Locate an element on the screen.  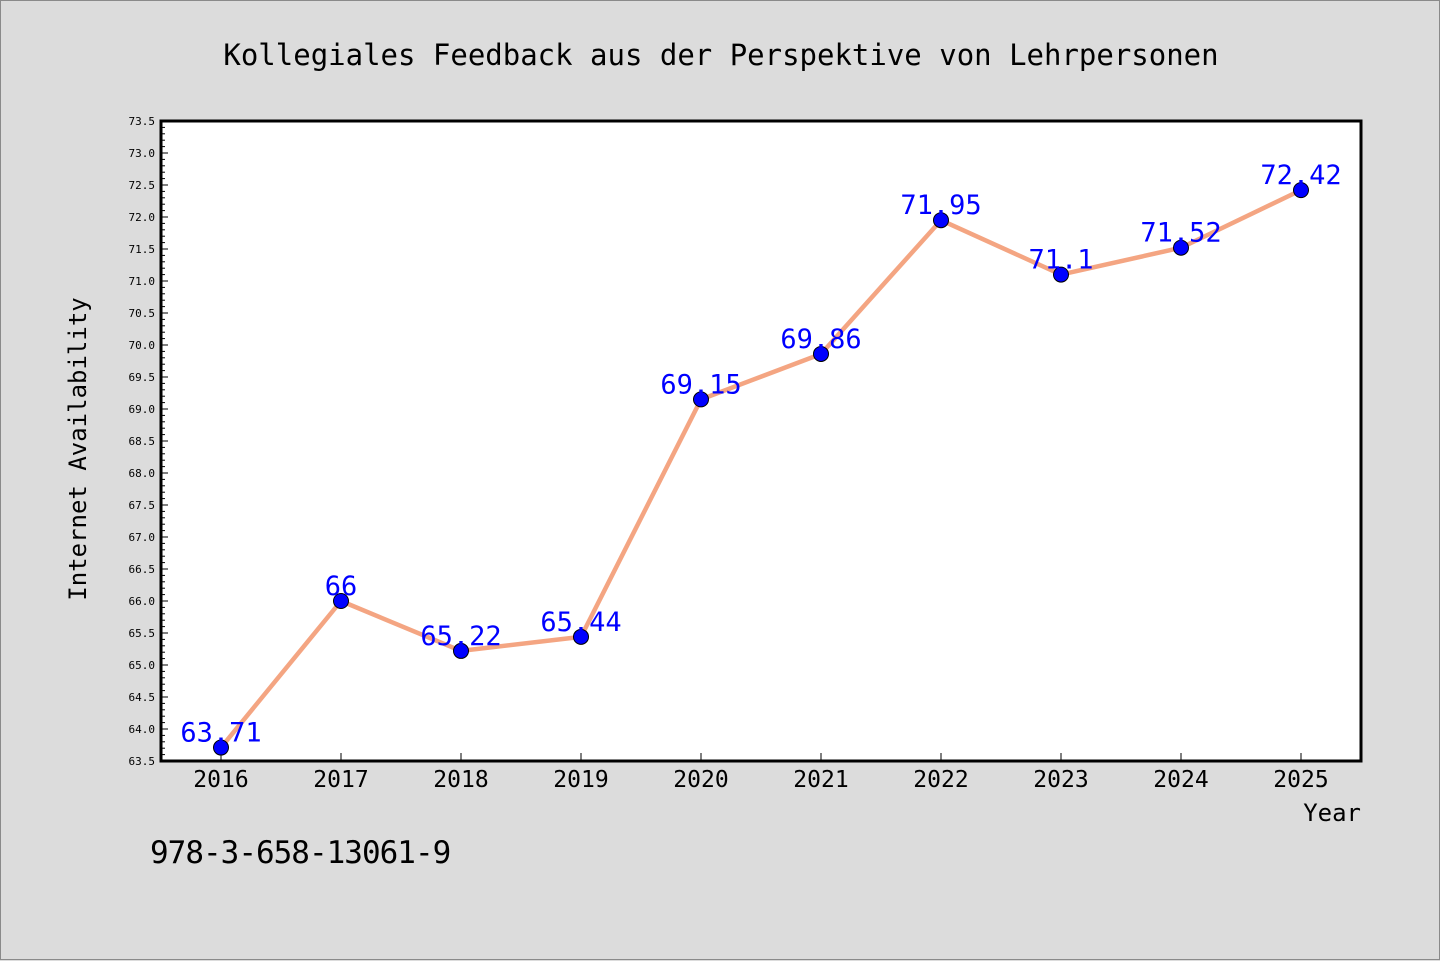
y-tick-label: 70.5 is located at coordinates (142, 313).